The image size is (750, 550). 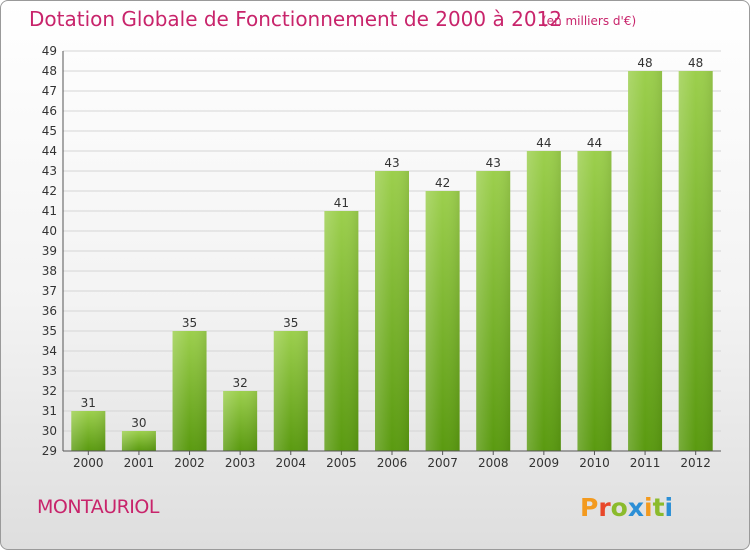 I want to click on data-label: 42, so click(x=442, y=183).